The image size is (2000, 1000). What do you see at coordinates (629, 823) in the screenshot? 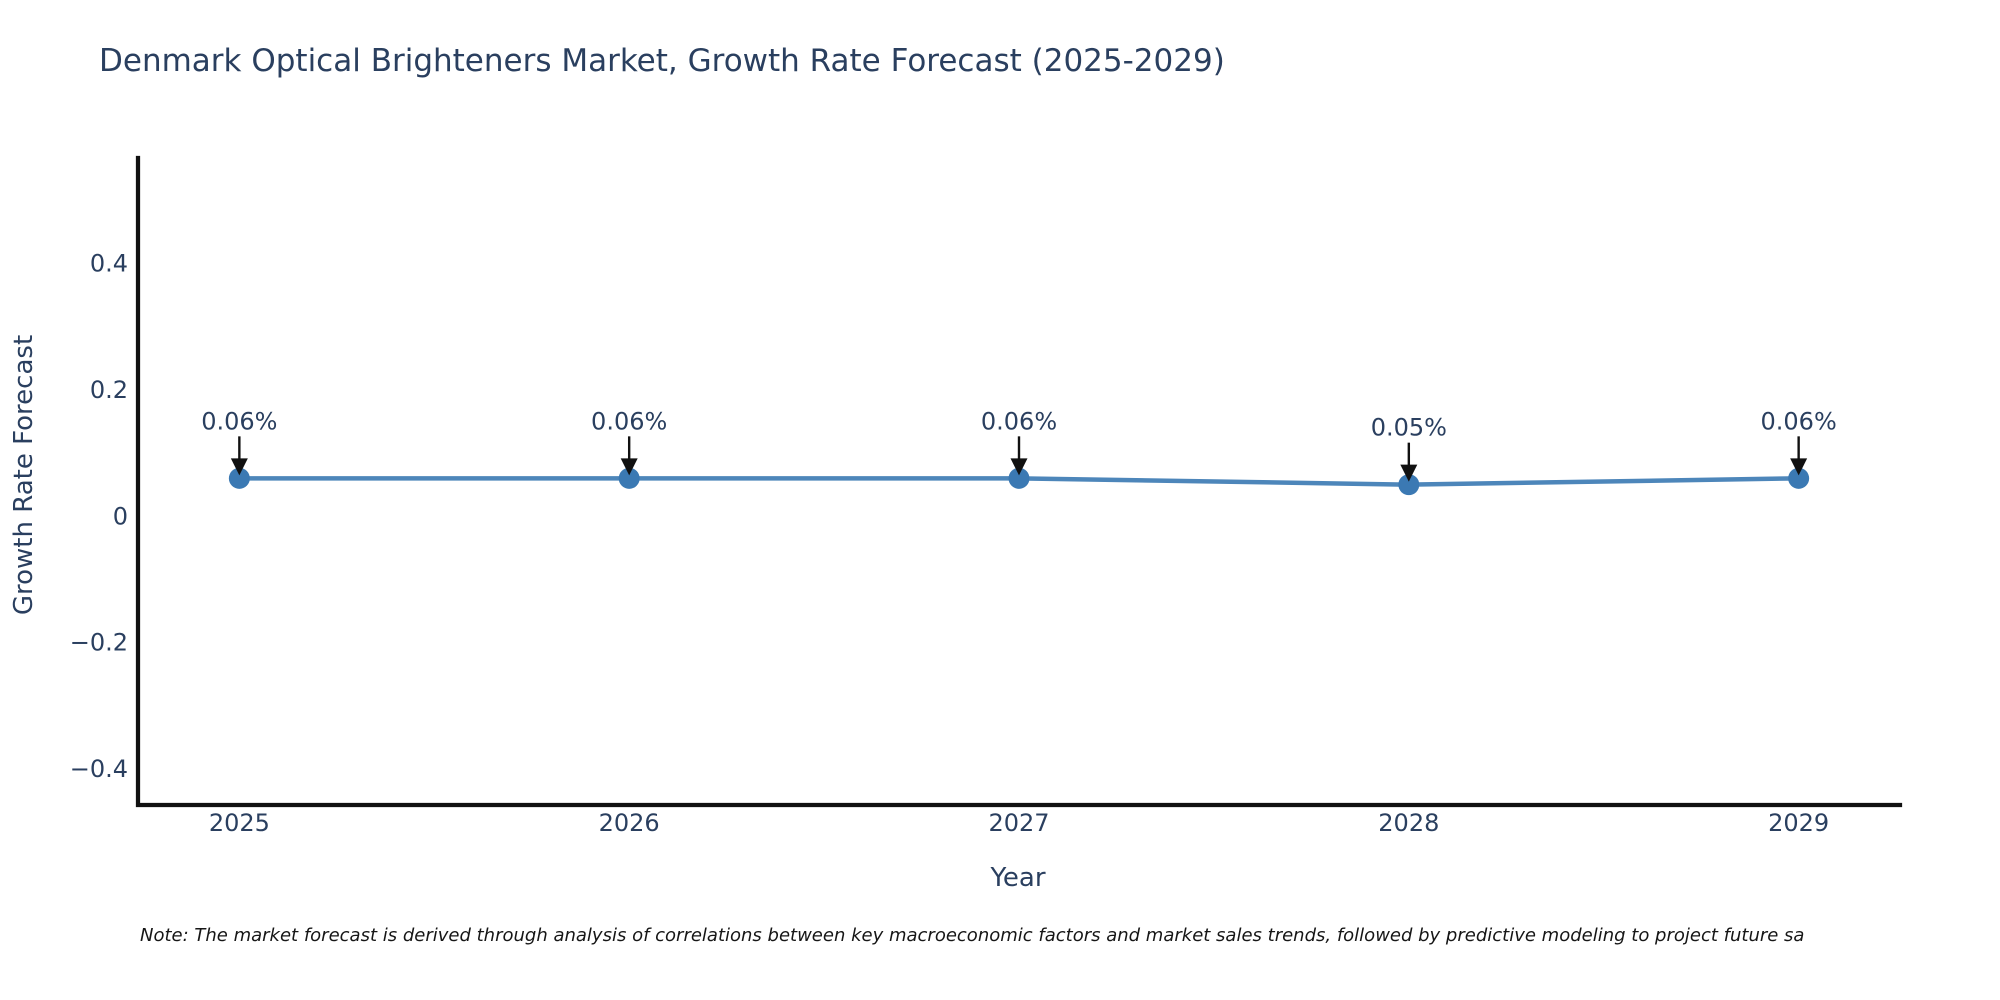
I see `x-tick-label: 2026` at bounding box center [629, 823].